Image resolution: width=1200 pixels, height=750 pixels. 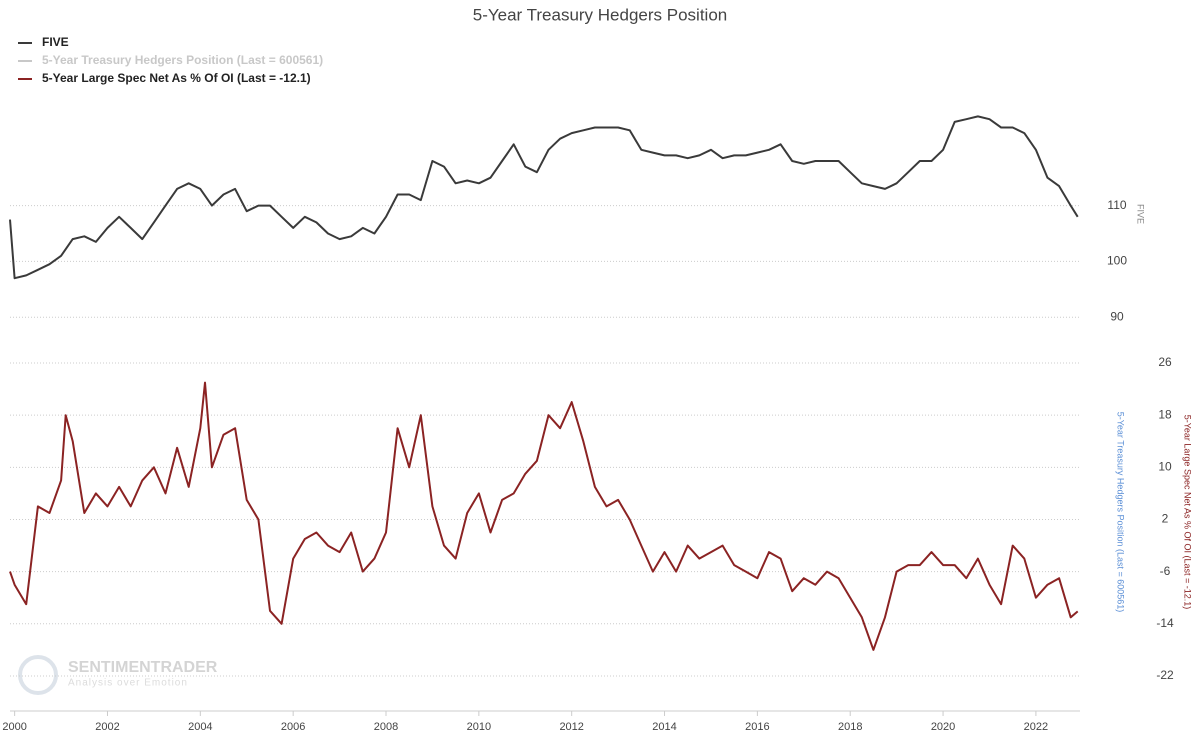 I want to click on y-tick-label: 10, so click(x=1165, y=466).